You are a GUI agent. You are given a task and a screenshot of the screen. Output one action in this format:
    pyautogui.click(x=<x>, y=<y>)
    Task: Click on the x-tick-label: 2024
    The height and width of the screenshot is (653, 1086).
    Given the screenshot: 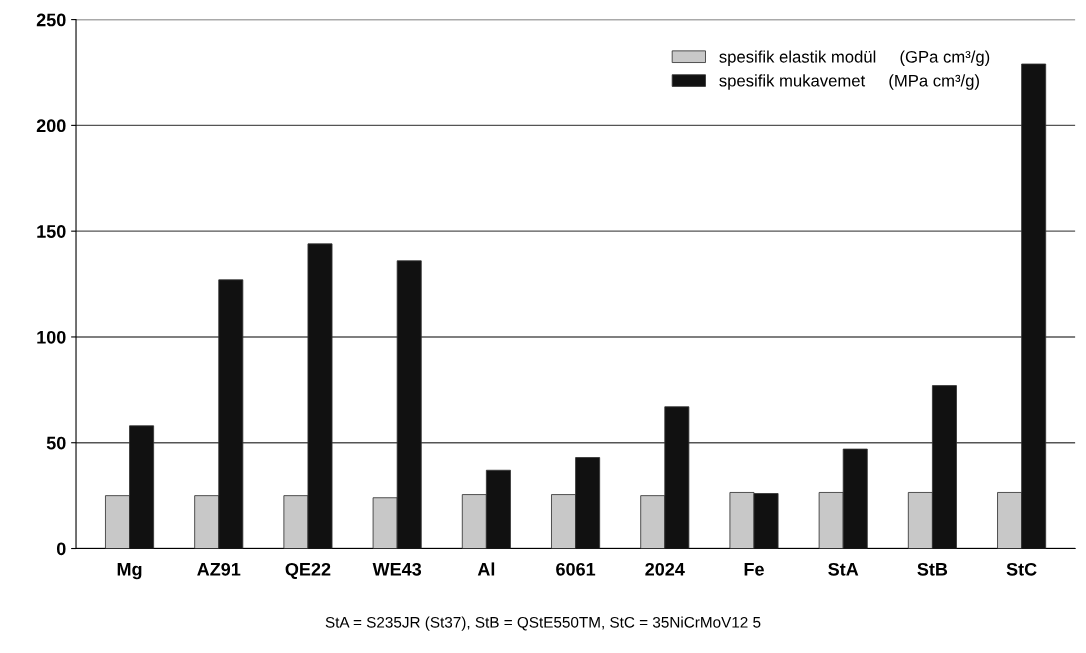 What is the action you would take?
    pyautogui.click(x=665, y=569)
    